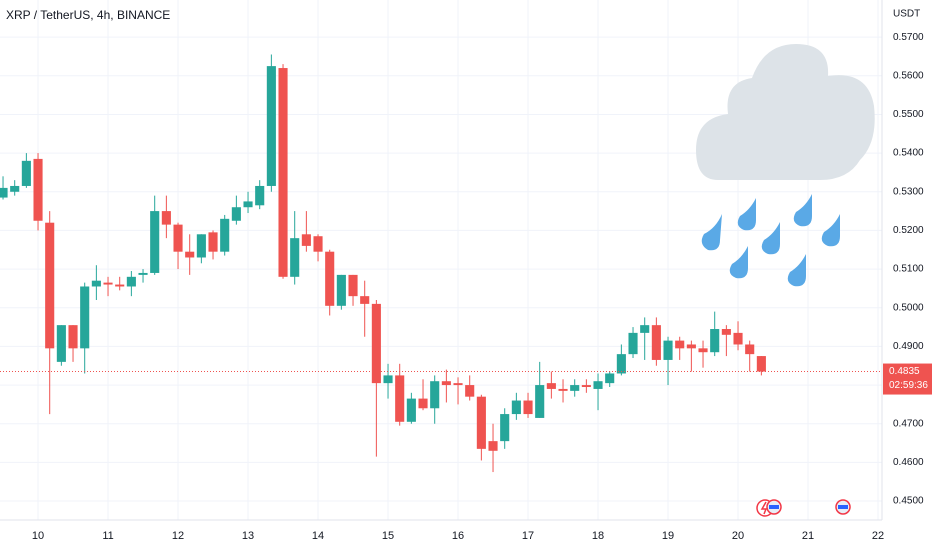 The height and width of the screenshot is (550, 932). I want to click on x-tick-label: 19, so click(668, 536).